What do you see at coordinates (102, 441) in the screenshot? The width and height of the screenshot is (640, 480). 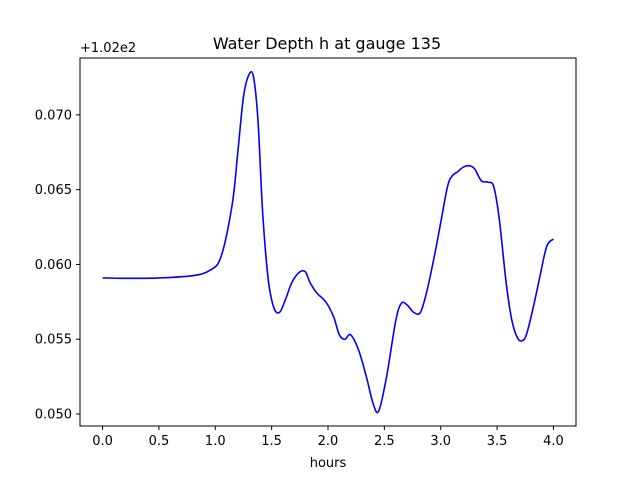 I see `x-tick-label: 0.0` at bounding box center [102, 441].